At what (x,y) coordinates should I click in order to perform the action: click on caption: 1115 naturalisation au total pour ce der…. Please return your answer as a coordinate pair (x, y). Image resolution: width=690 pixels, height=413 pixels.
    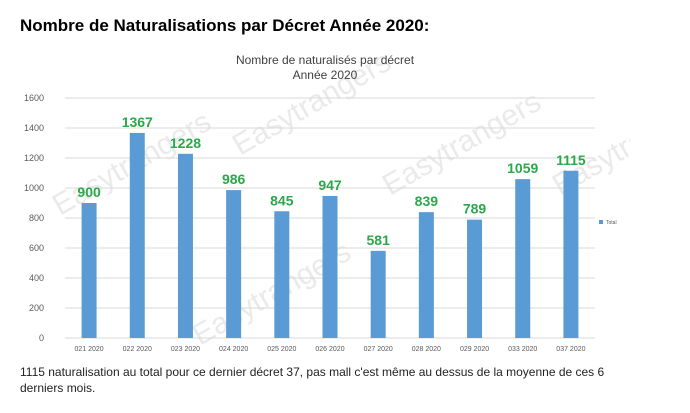
    Looking at the image, I should click on (312, 380).